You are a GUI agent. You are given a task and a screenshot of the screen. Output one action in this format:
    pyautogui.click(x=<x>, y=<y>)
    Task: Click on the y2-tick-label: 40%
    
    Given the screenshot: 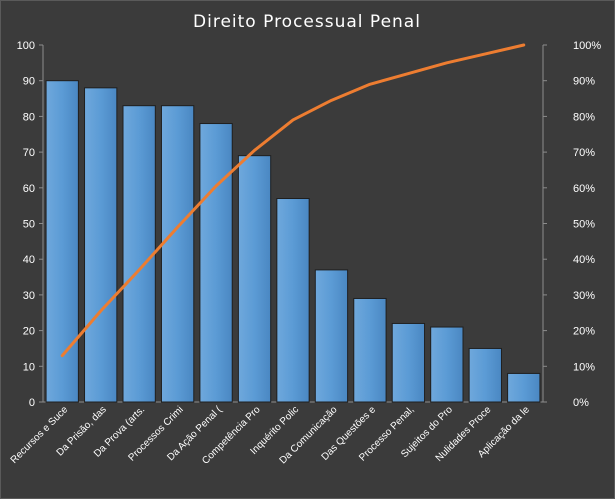 What is the action you would take?
    pyautogui.click(x=584, y=260)
    